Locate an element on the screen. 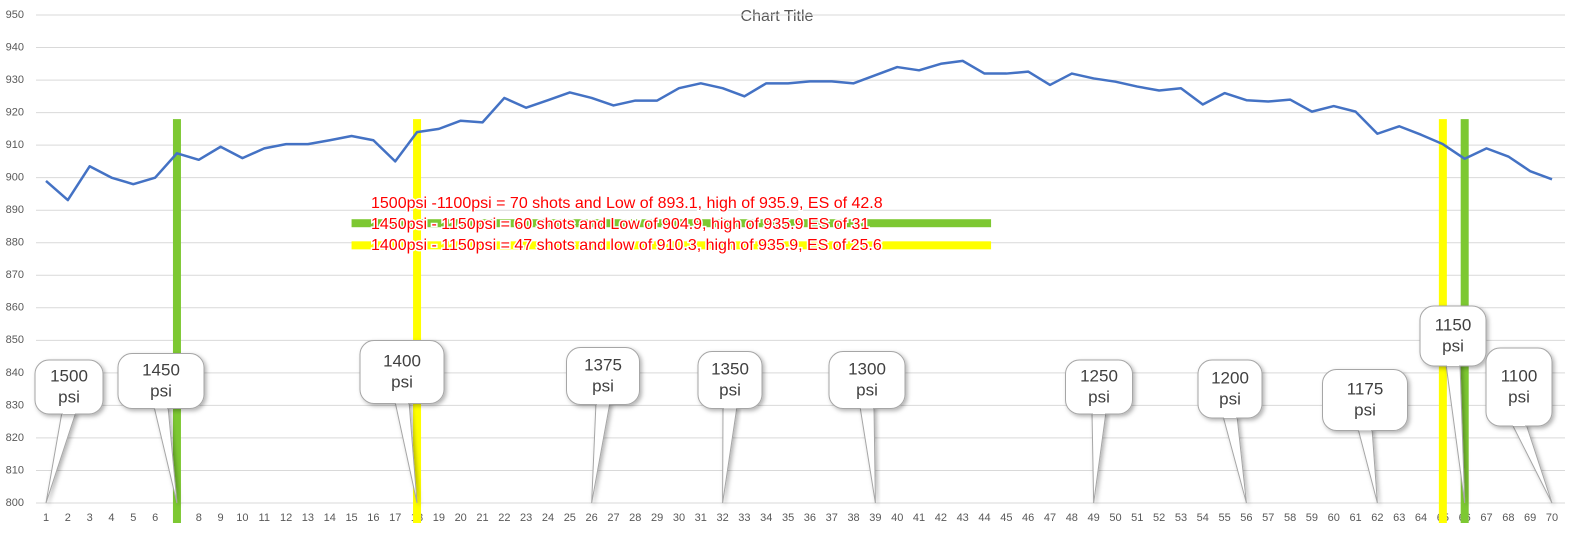  x-tick-label: 61 is located at coordinates (1355, 518).